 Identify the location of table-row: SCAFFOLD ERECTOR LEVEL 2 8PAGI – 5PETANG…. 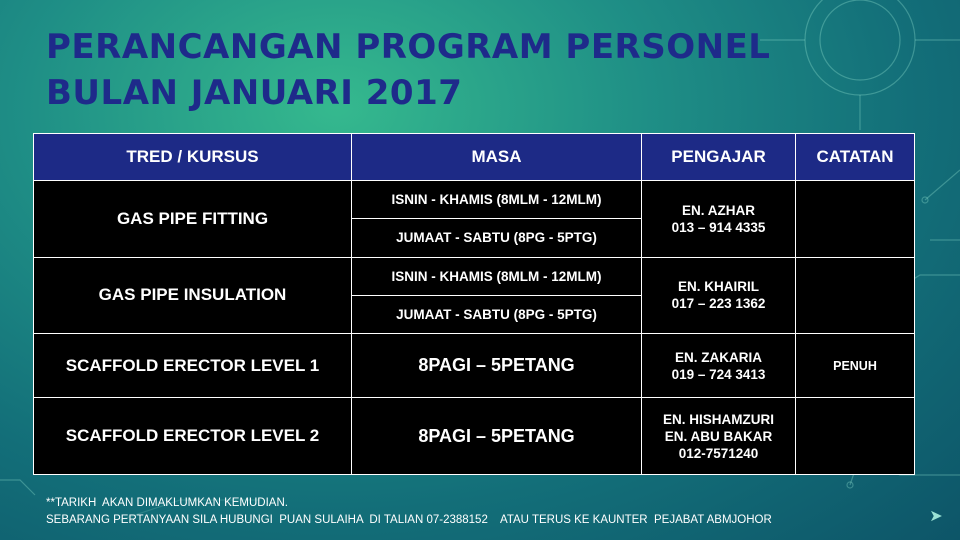
(474, 436).